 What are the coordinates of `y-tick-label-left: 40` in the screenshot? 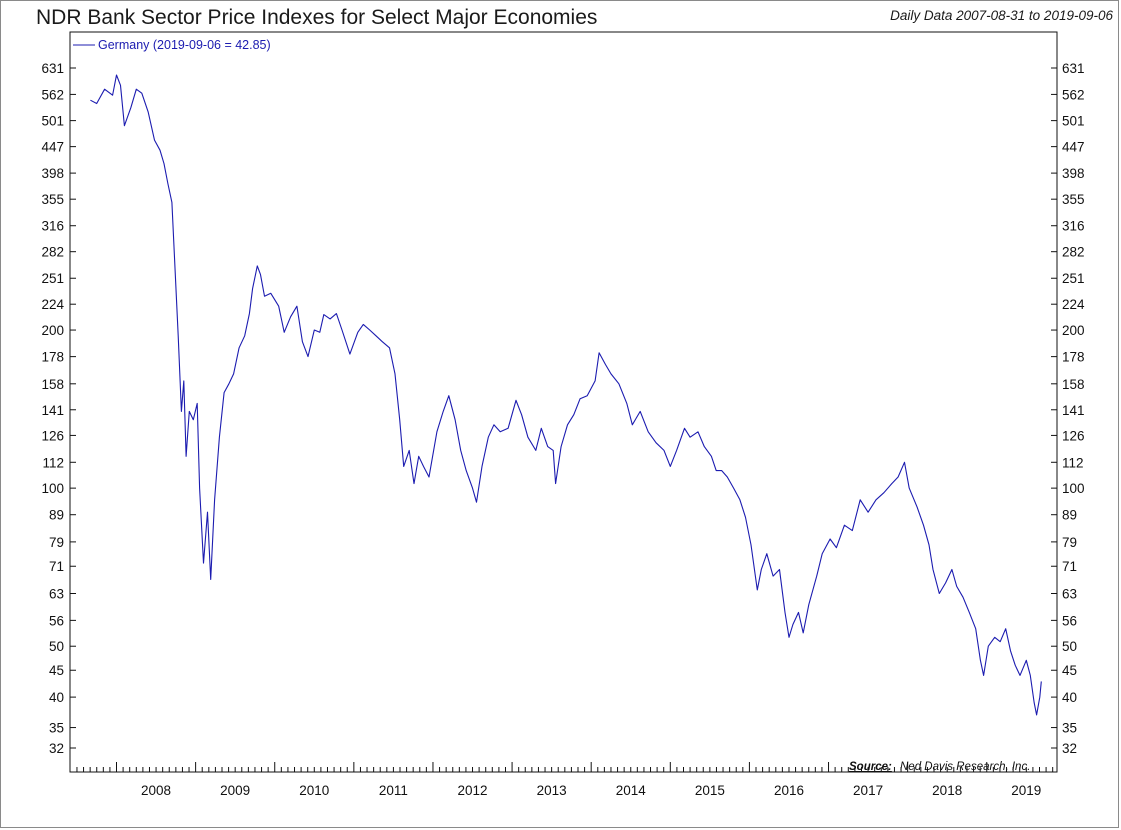 It's located at (56, 697).